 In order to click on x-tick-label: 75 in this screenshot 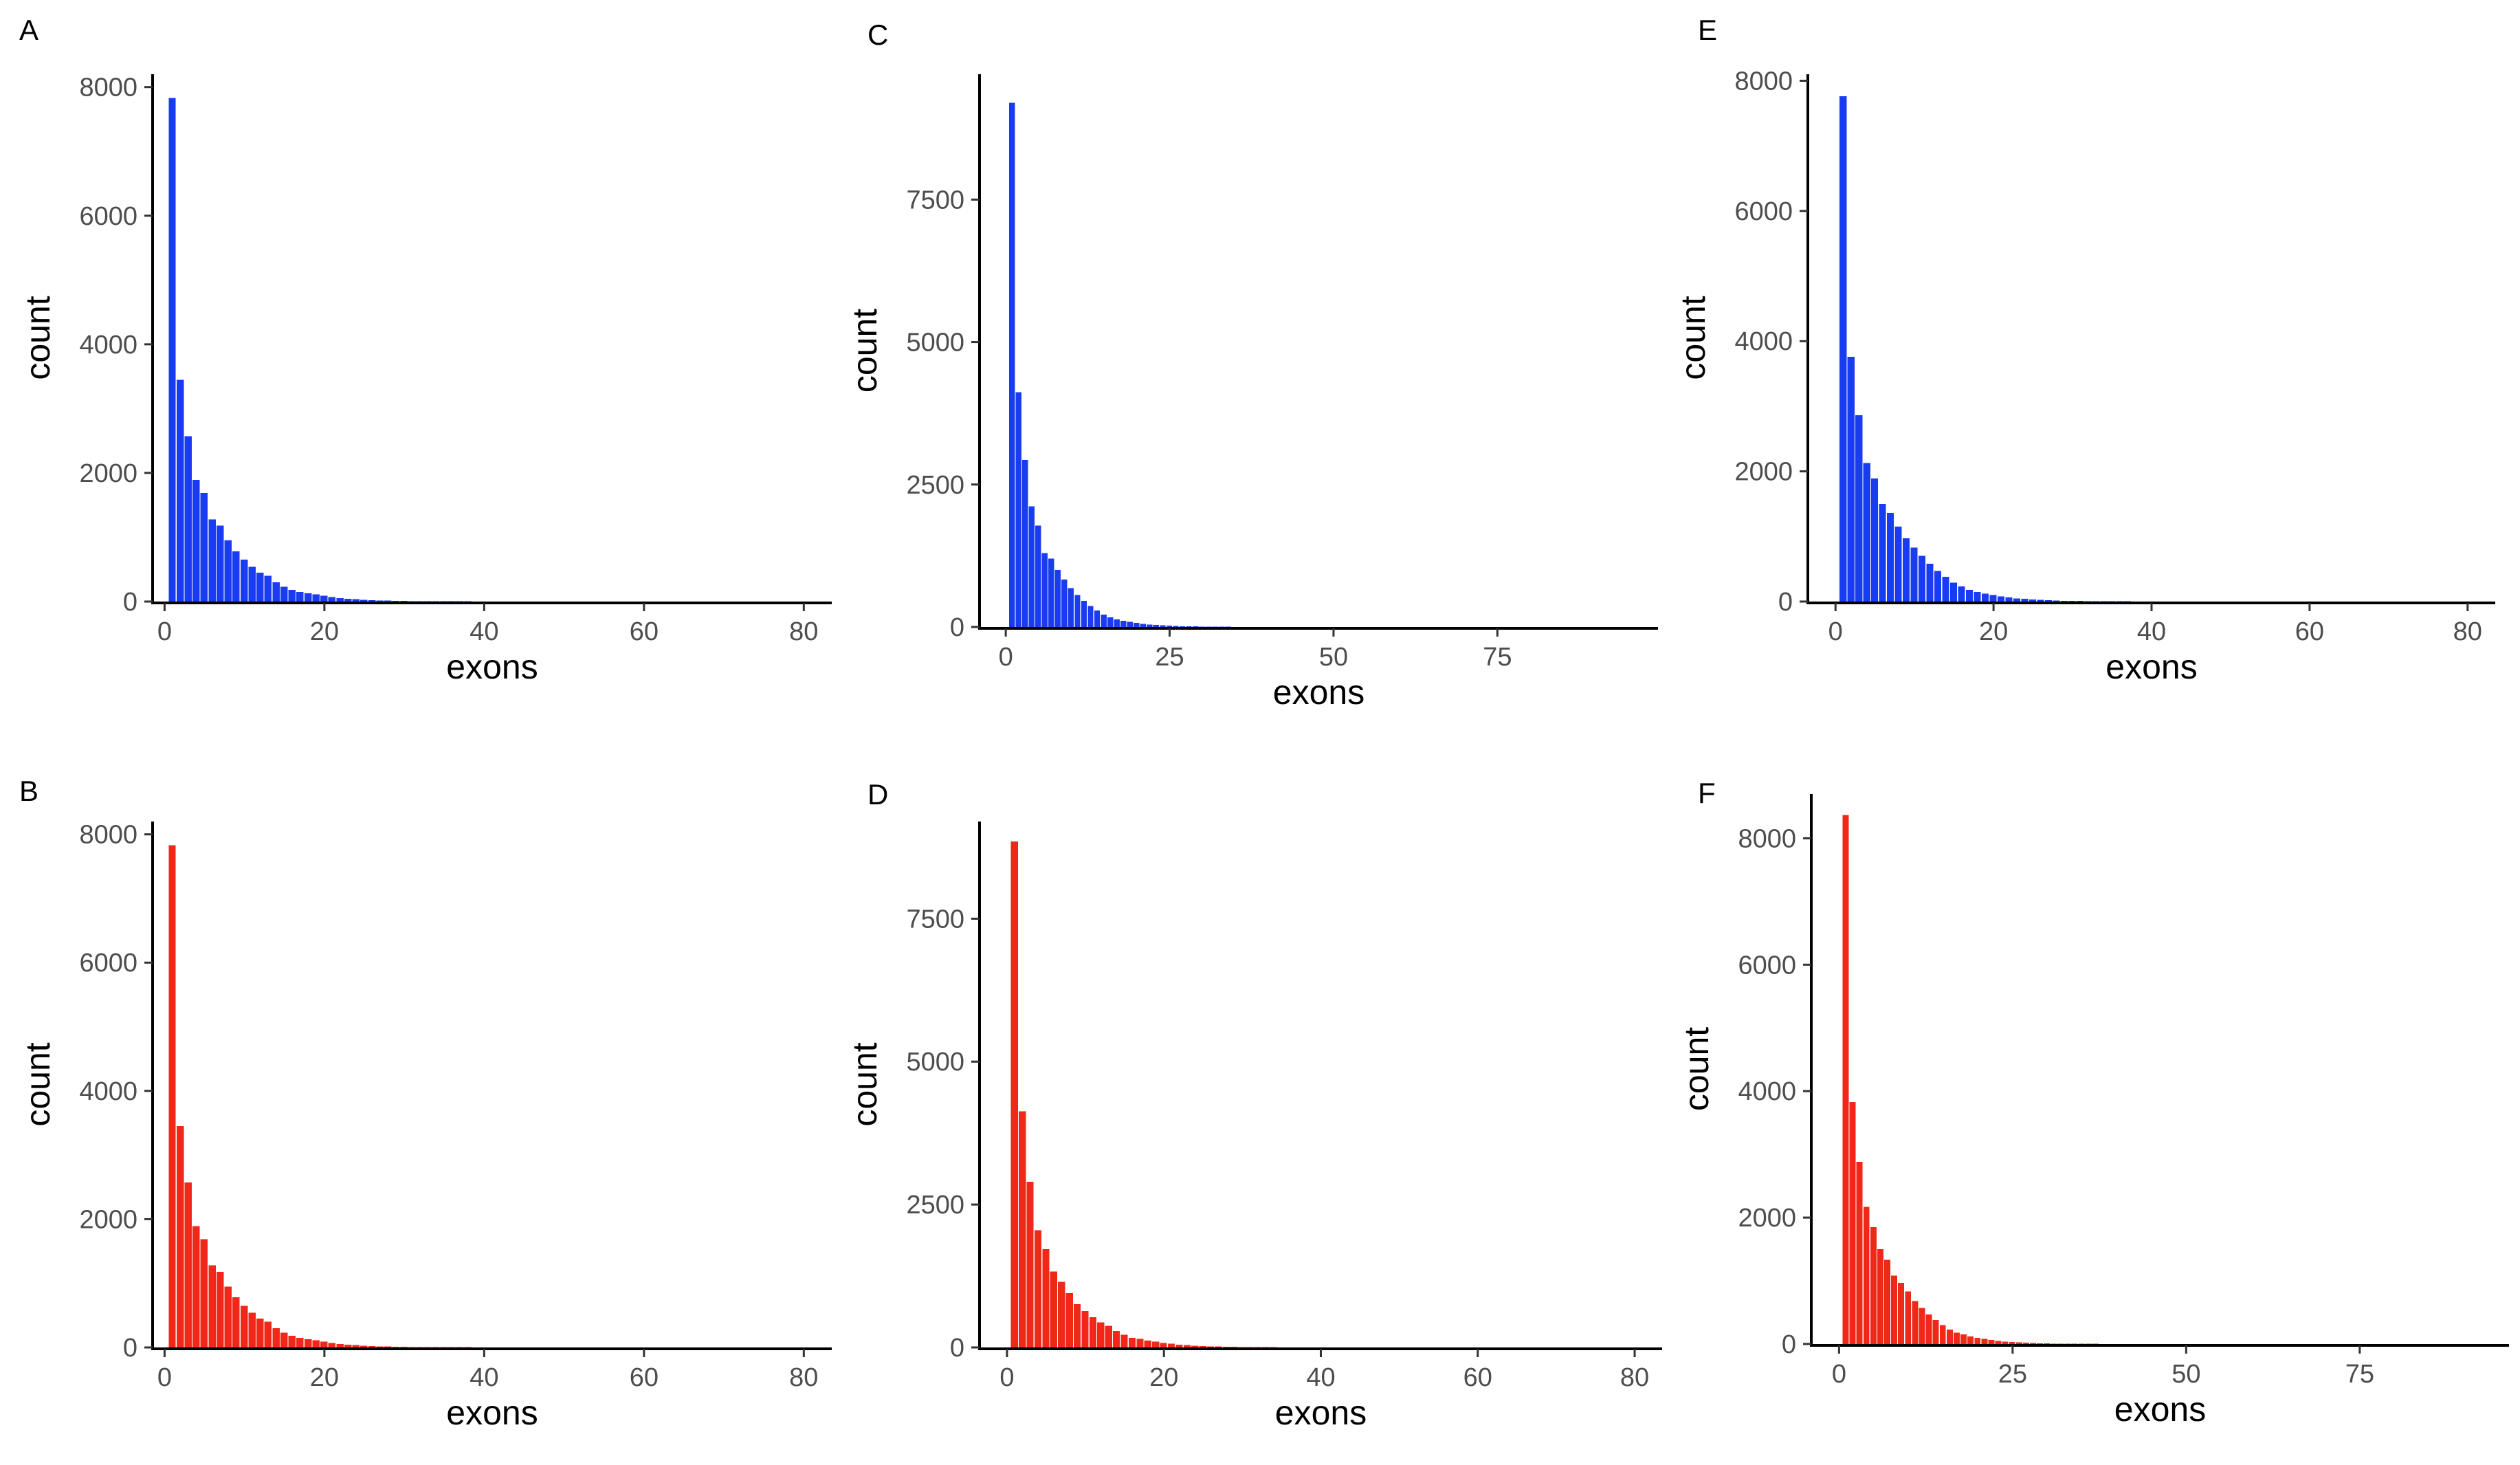, I will do `click(2359, 1374)`.